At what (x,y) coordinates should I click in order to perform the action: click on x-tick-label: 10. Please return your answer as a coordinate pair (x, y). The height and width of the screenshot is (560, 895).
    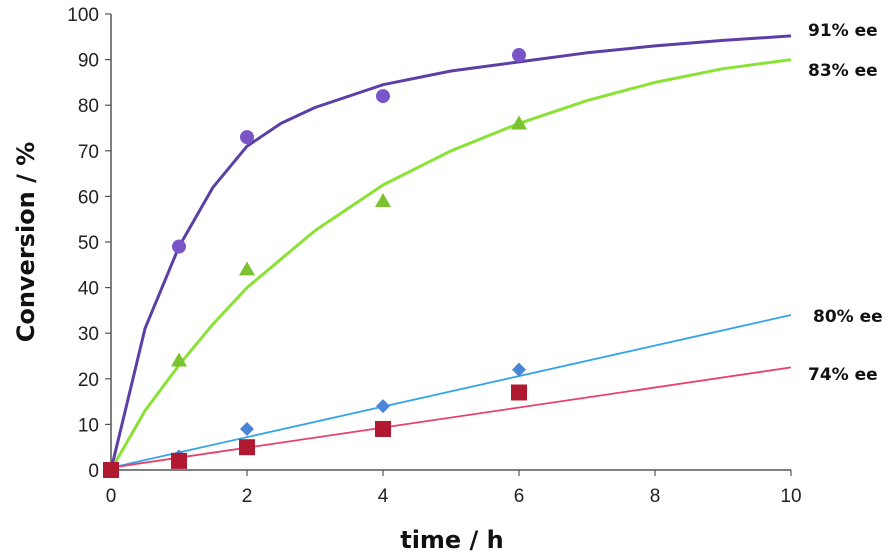
    Looking at the image, I should click on (790, 496).